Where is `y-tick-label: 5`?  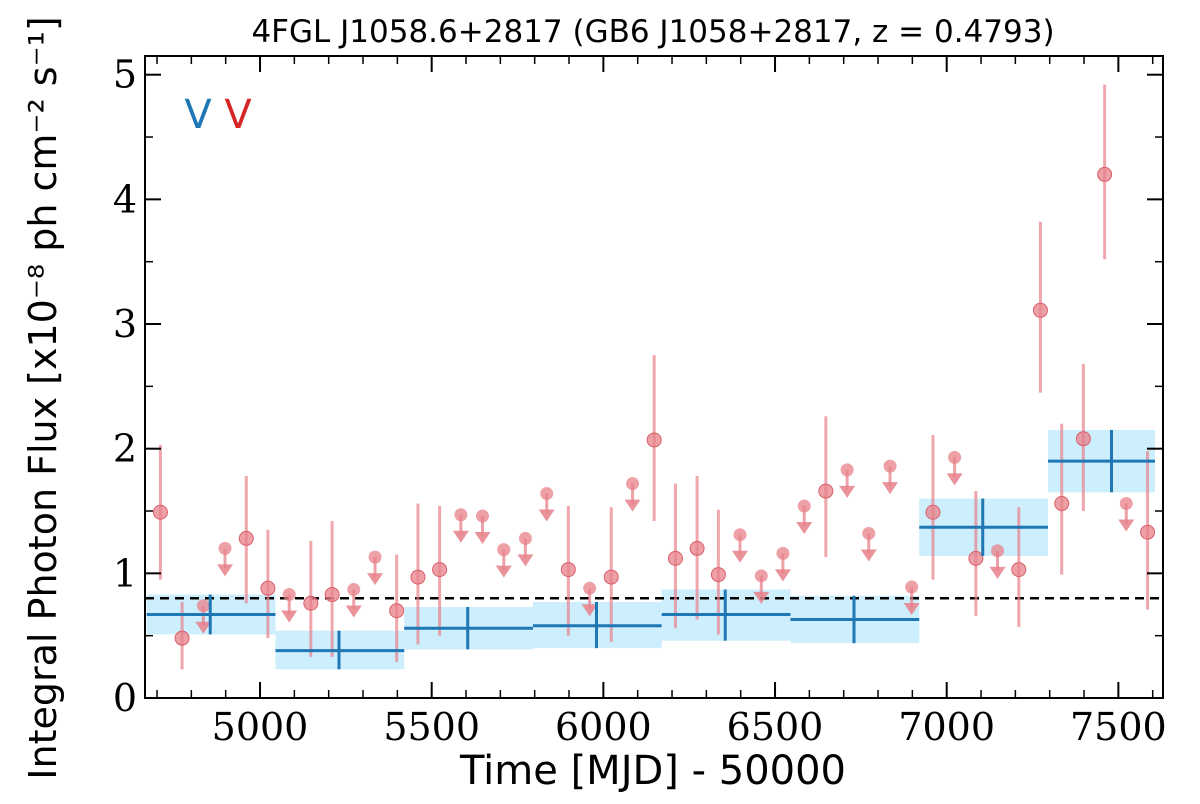
y-tick-label: 5 is located at coordinates (125, 75).